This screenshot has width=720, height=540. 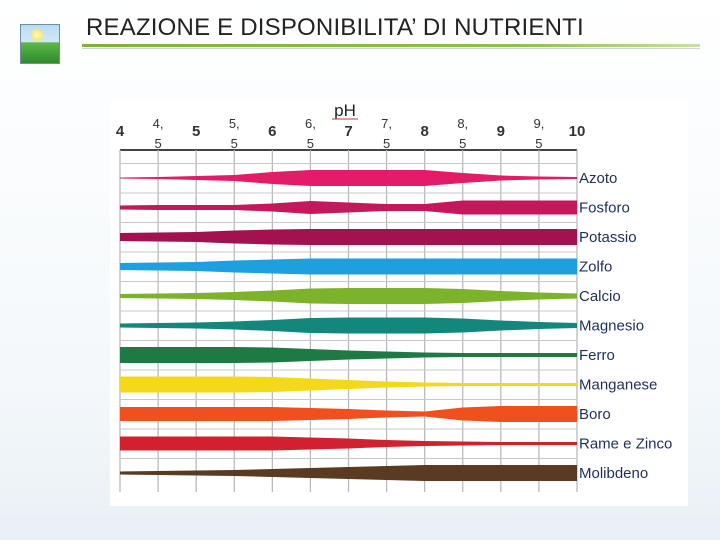 I want to click on ph-tick-label: 10, so click(x=577, y=131).